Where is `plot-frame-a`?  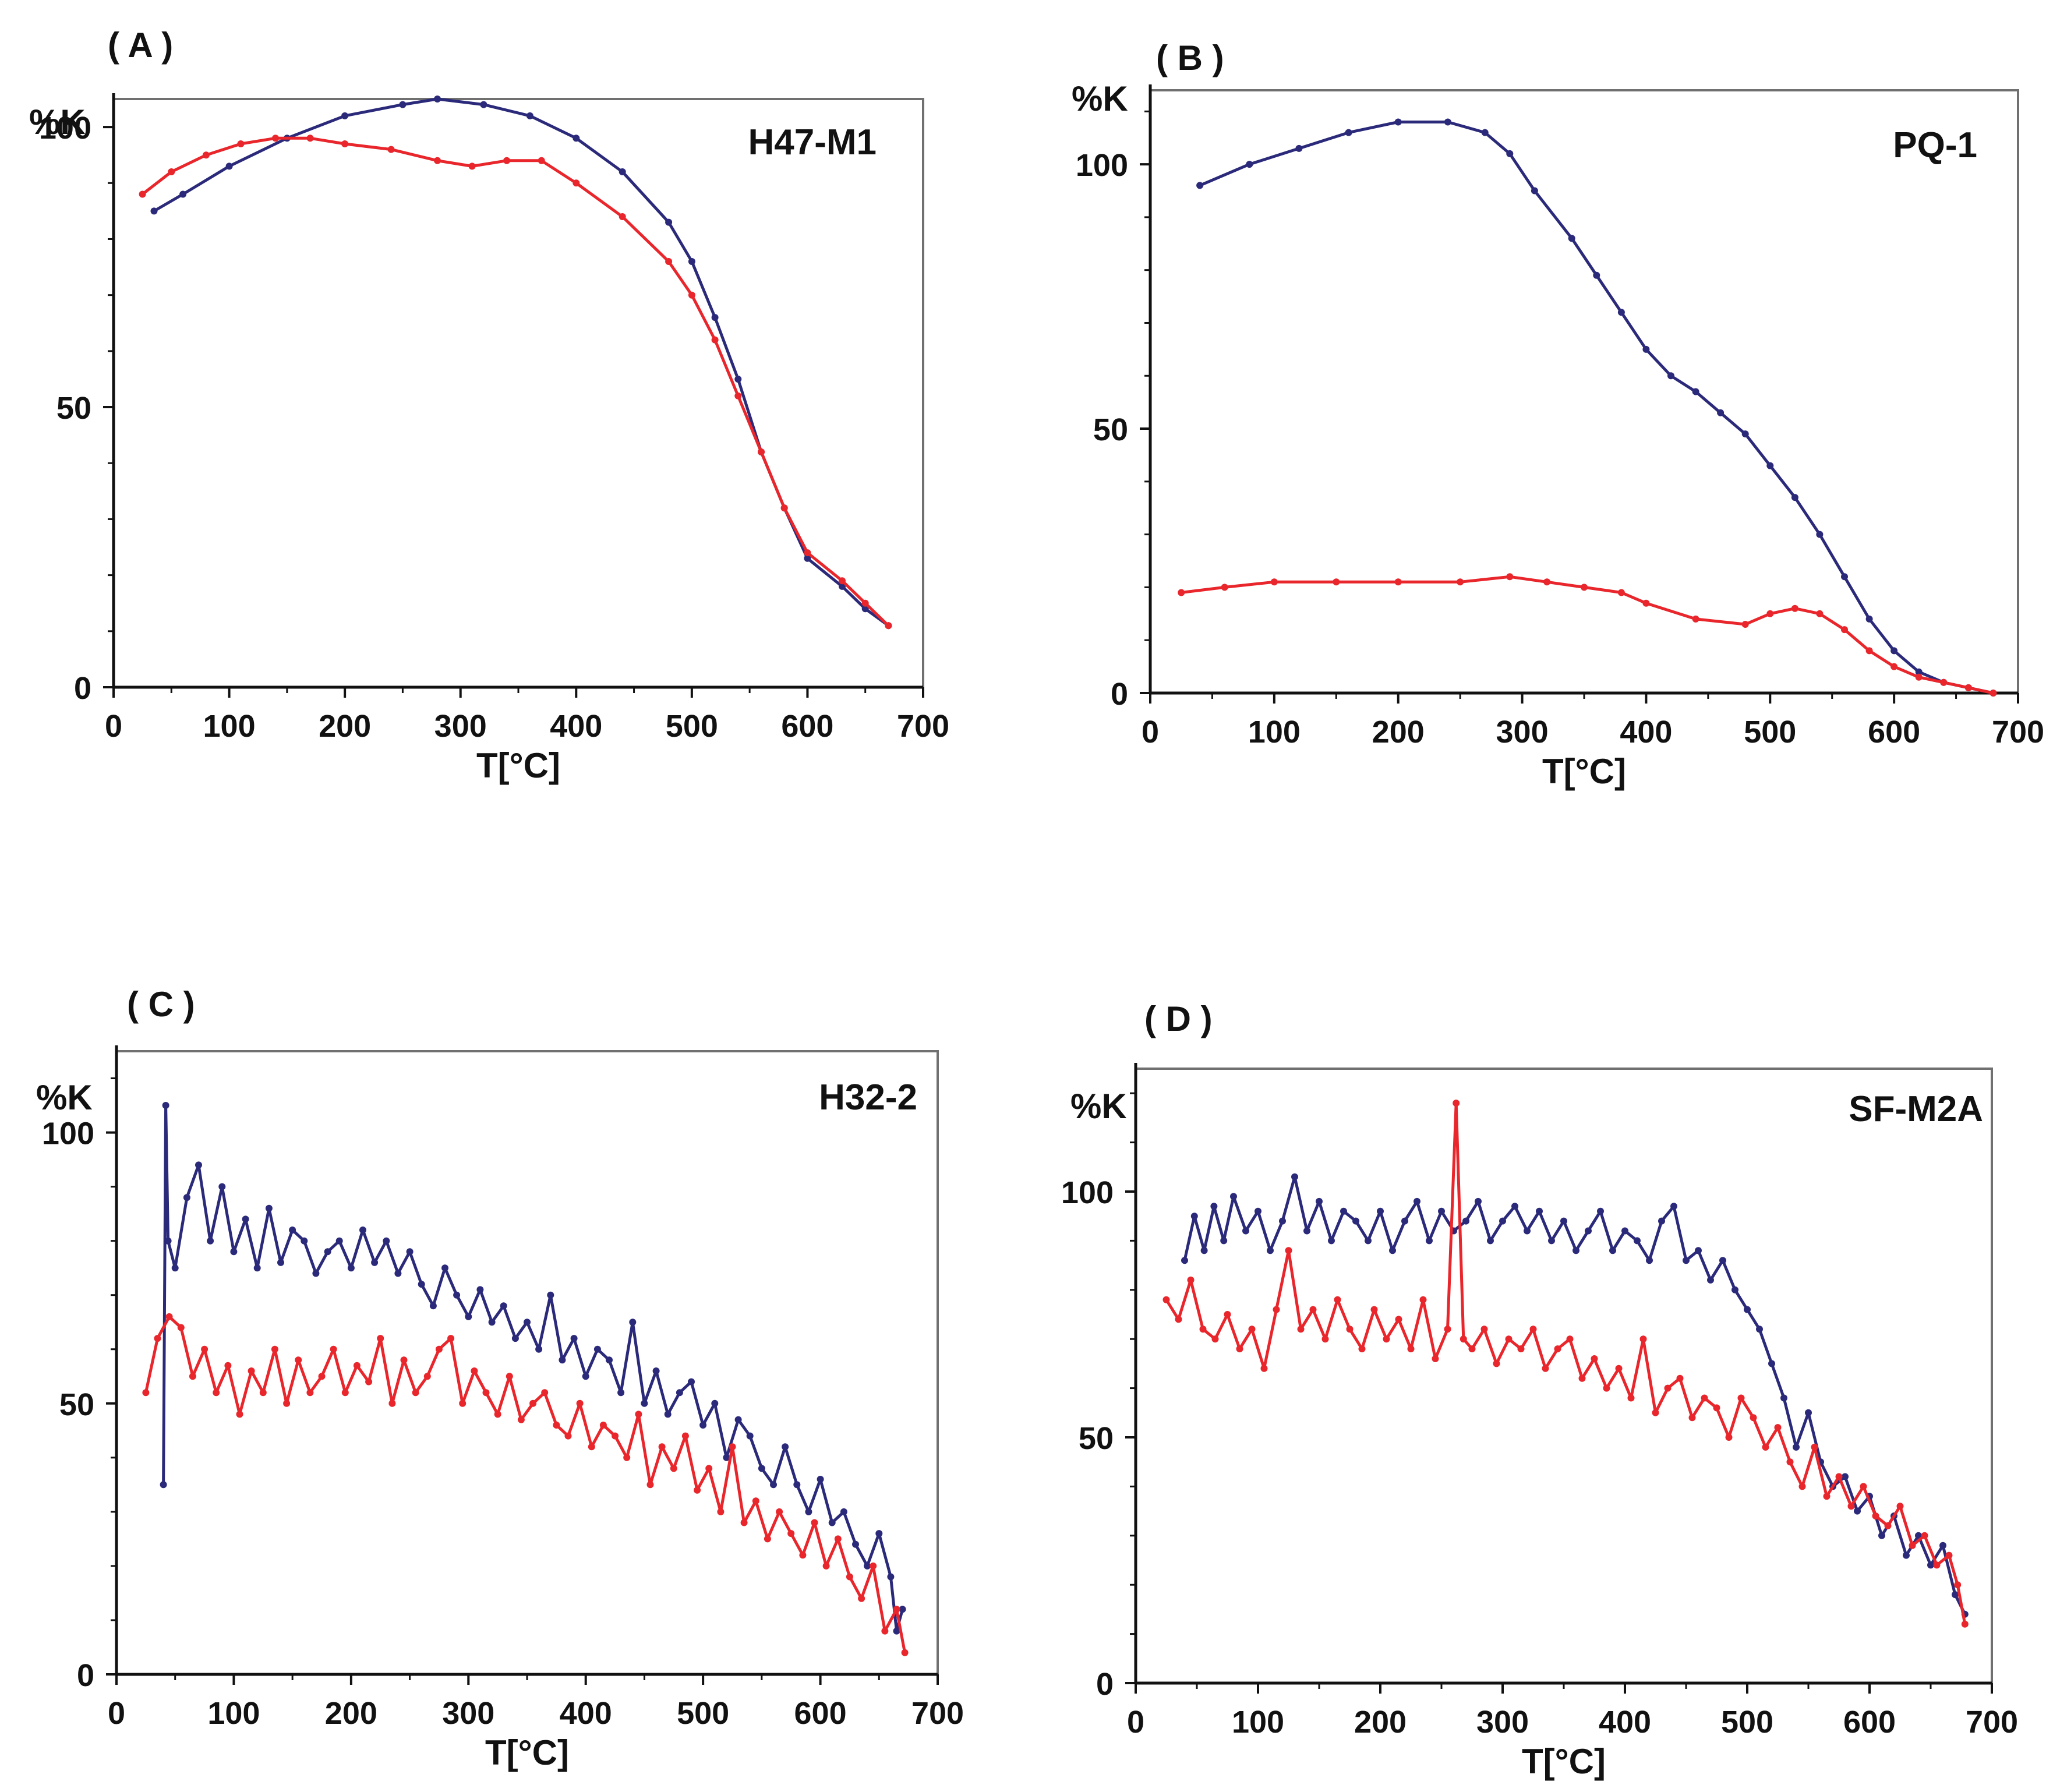
plot-frame-a is located at coordinates (518, 393).